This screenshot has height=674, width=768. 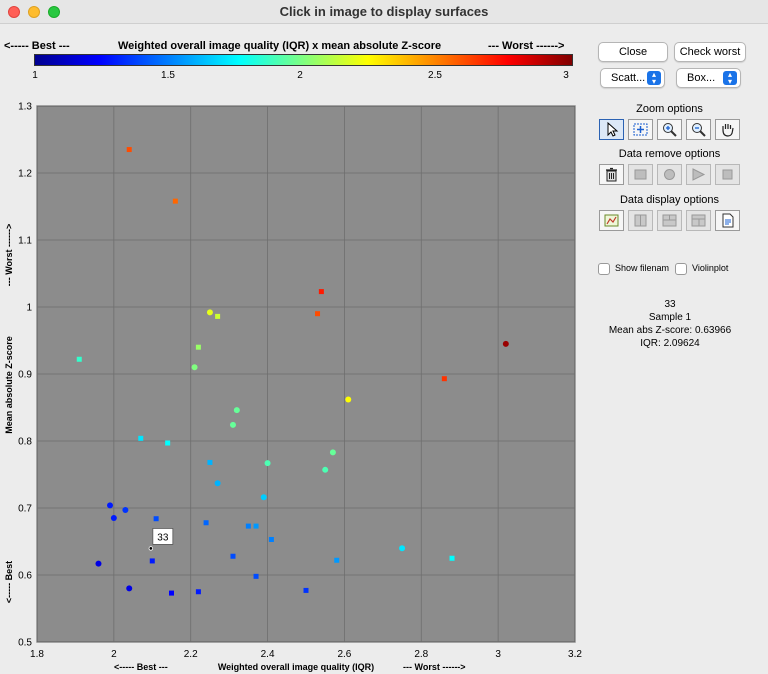 I want to click on x-axis-best-label: <----- Best ---, so click(x=141, y=667).